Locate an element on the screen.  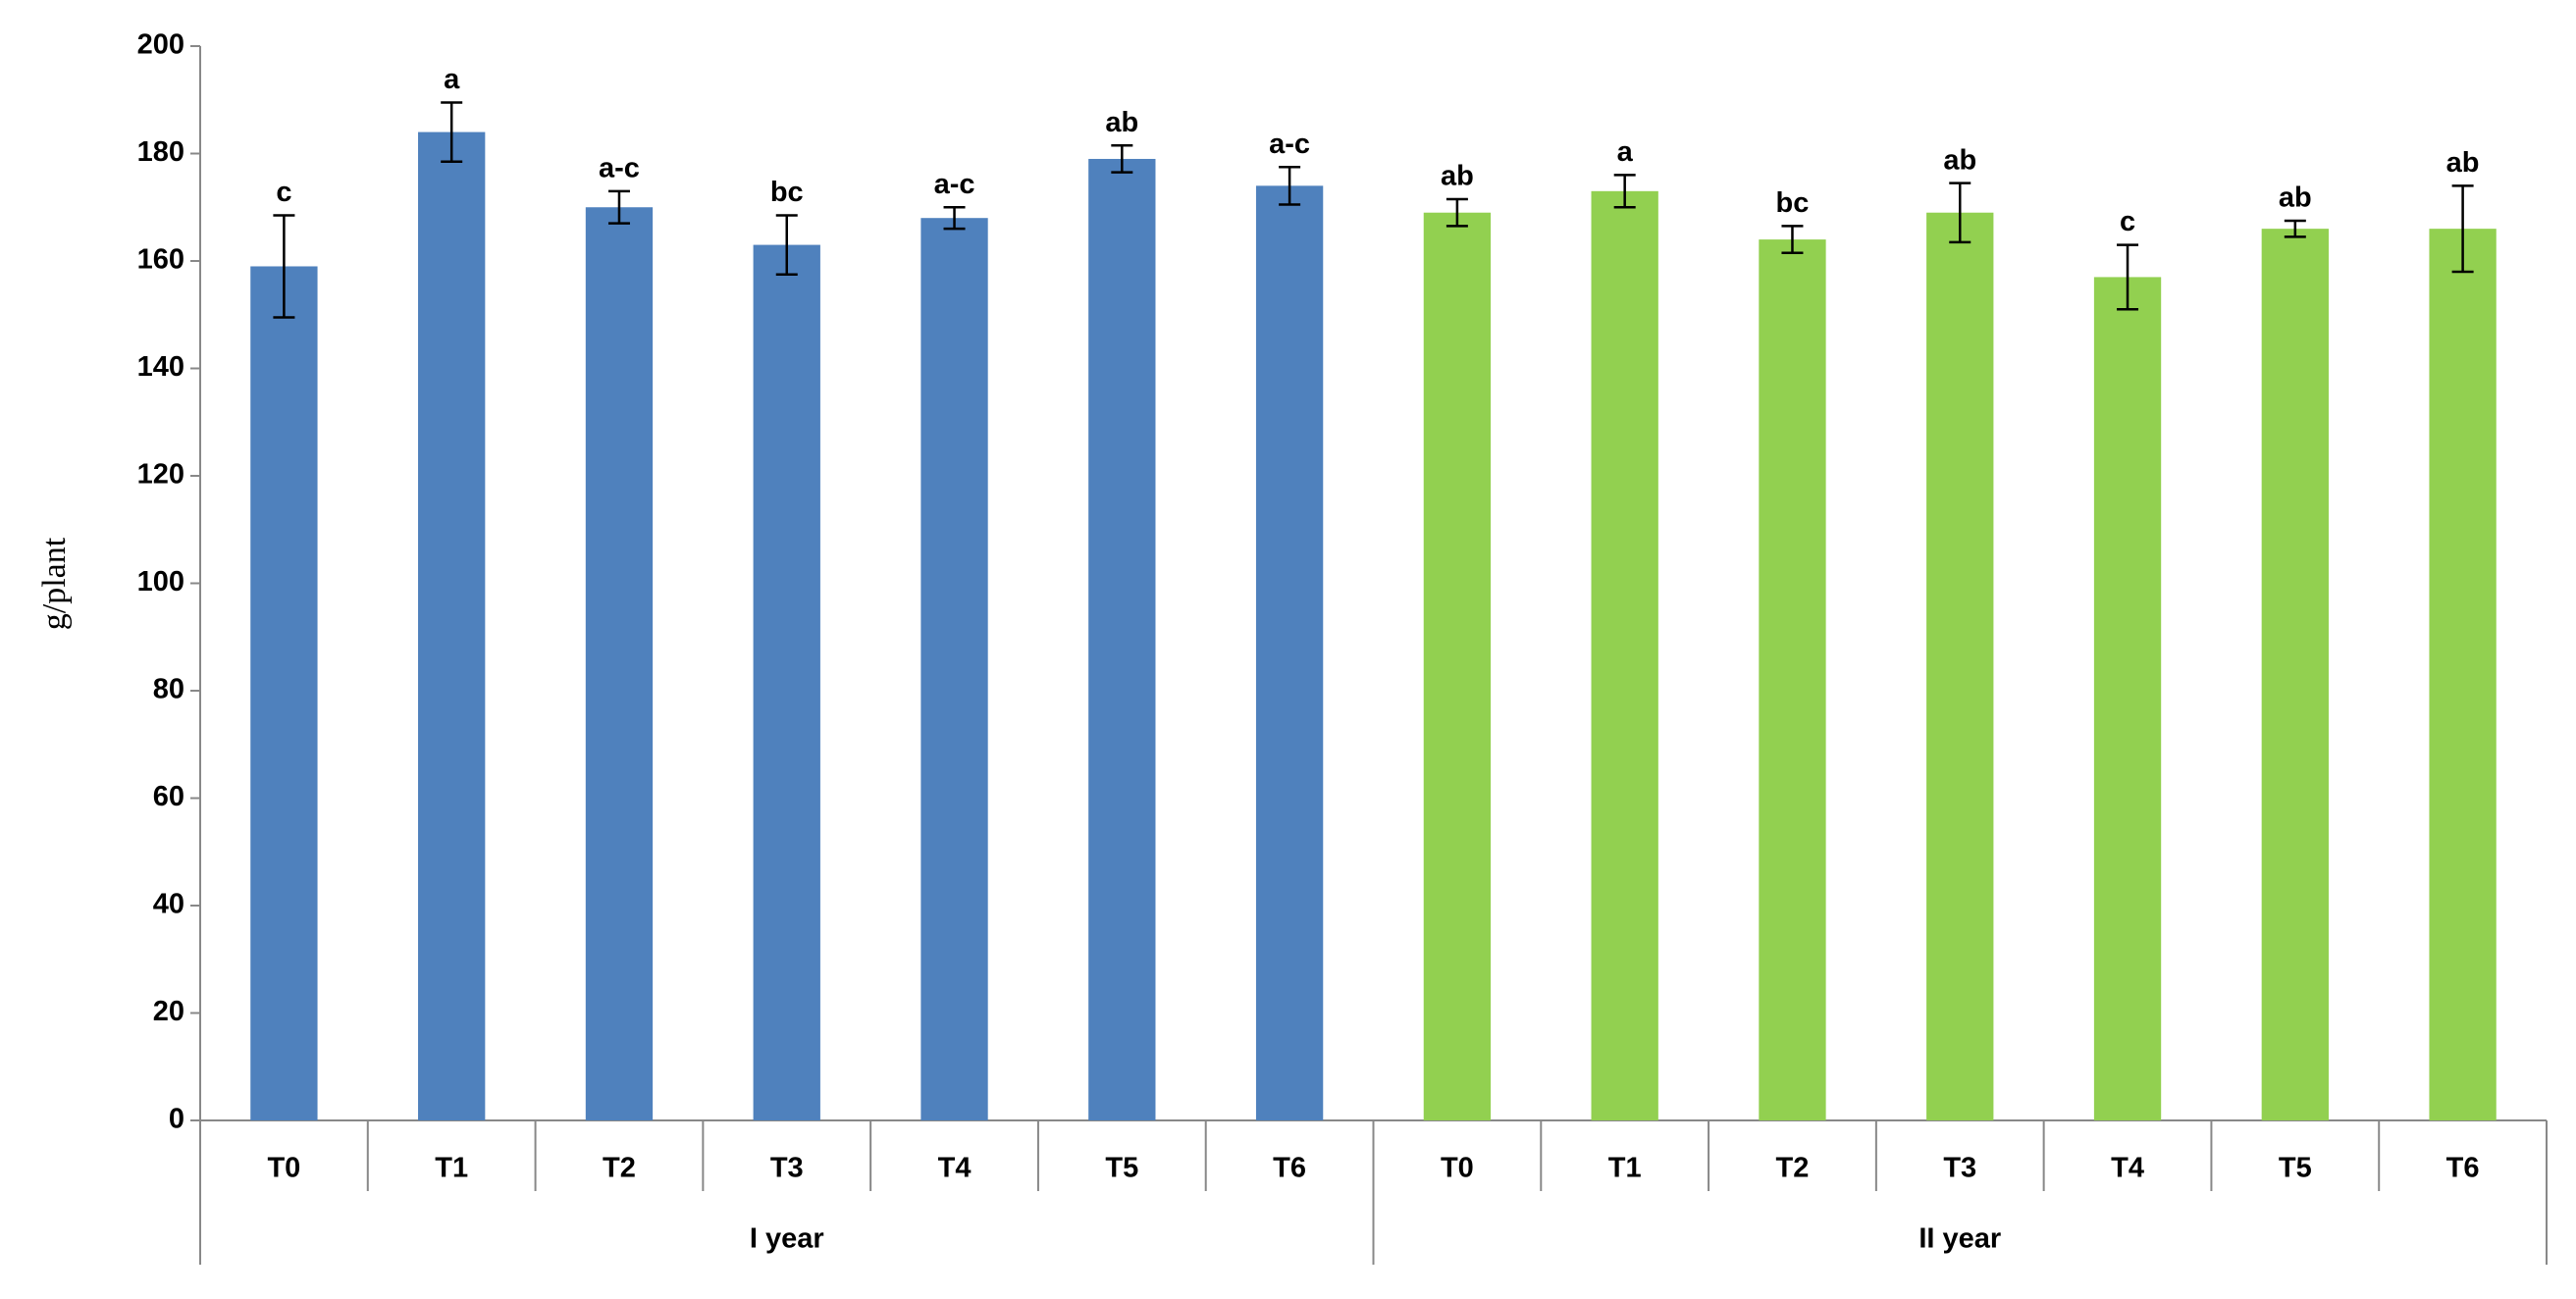
y-tick-label: 80 is located at coordinates (168, 689).